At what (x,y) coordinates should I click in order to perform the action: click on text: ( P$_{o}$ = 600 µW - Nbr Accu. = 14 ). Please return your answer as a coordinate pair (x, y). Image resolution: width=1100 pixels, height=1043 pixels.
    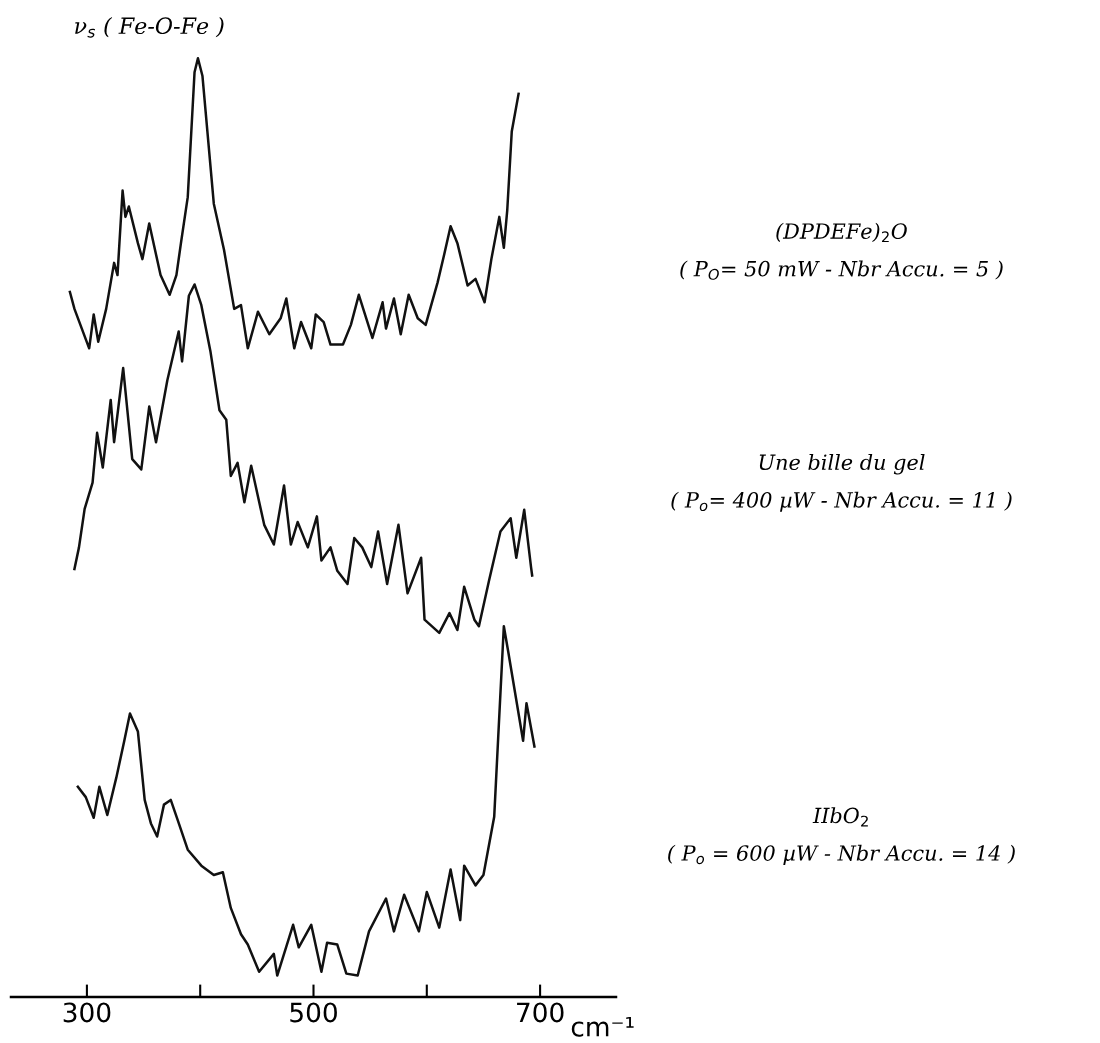
    Looking at the image, I should click on (841, 854).